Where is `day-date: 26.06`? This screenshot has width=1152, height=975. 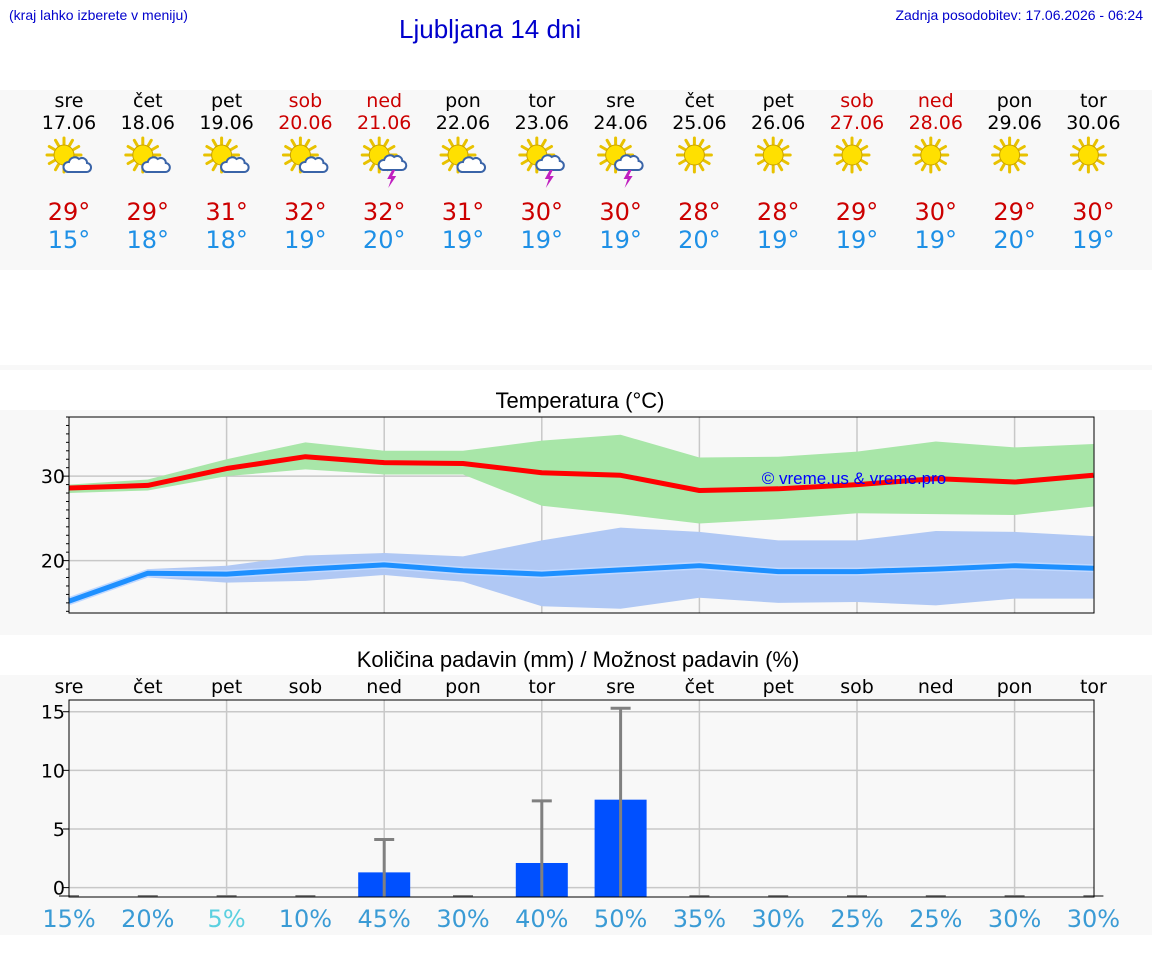 day-date: 26.06 is located at coordinates (778, 123).